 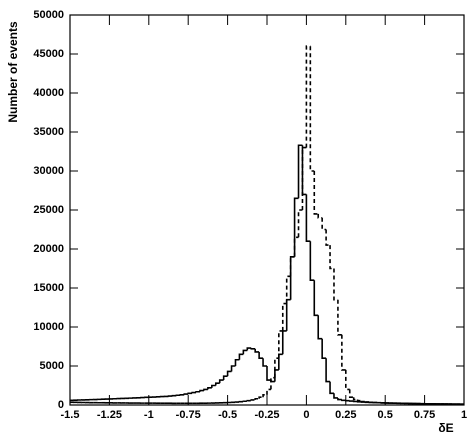 I want to click on x-tick-label: -0.25, so click(x=266, y=415).